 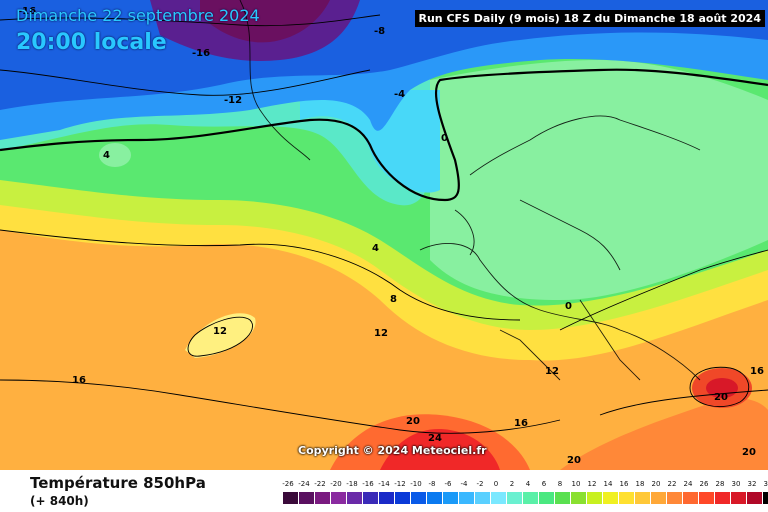 I want to click on legend-tick-label: 16, so click(x=624, y=484).